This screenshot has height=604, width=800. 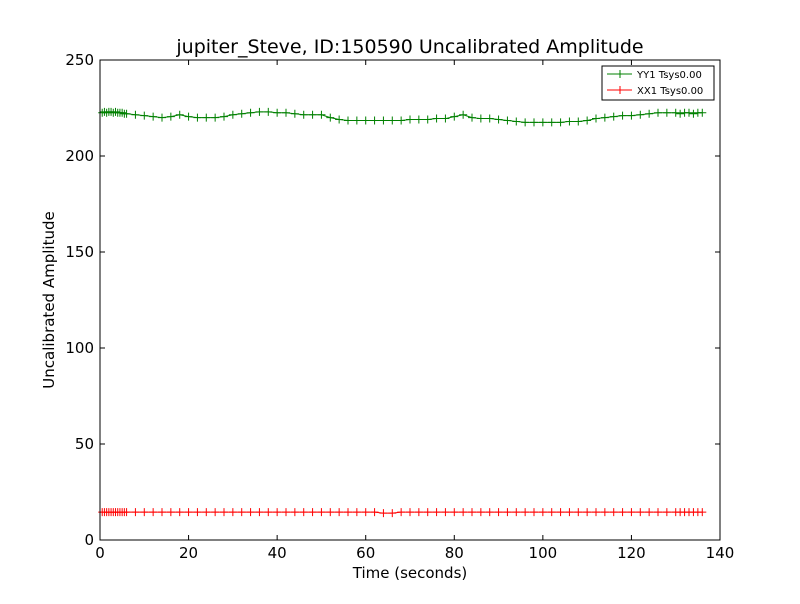 I want to click on x-tick-label: 40, so click(x=277, y=553).